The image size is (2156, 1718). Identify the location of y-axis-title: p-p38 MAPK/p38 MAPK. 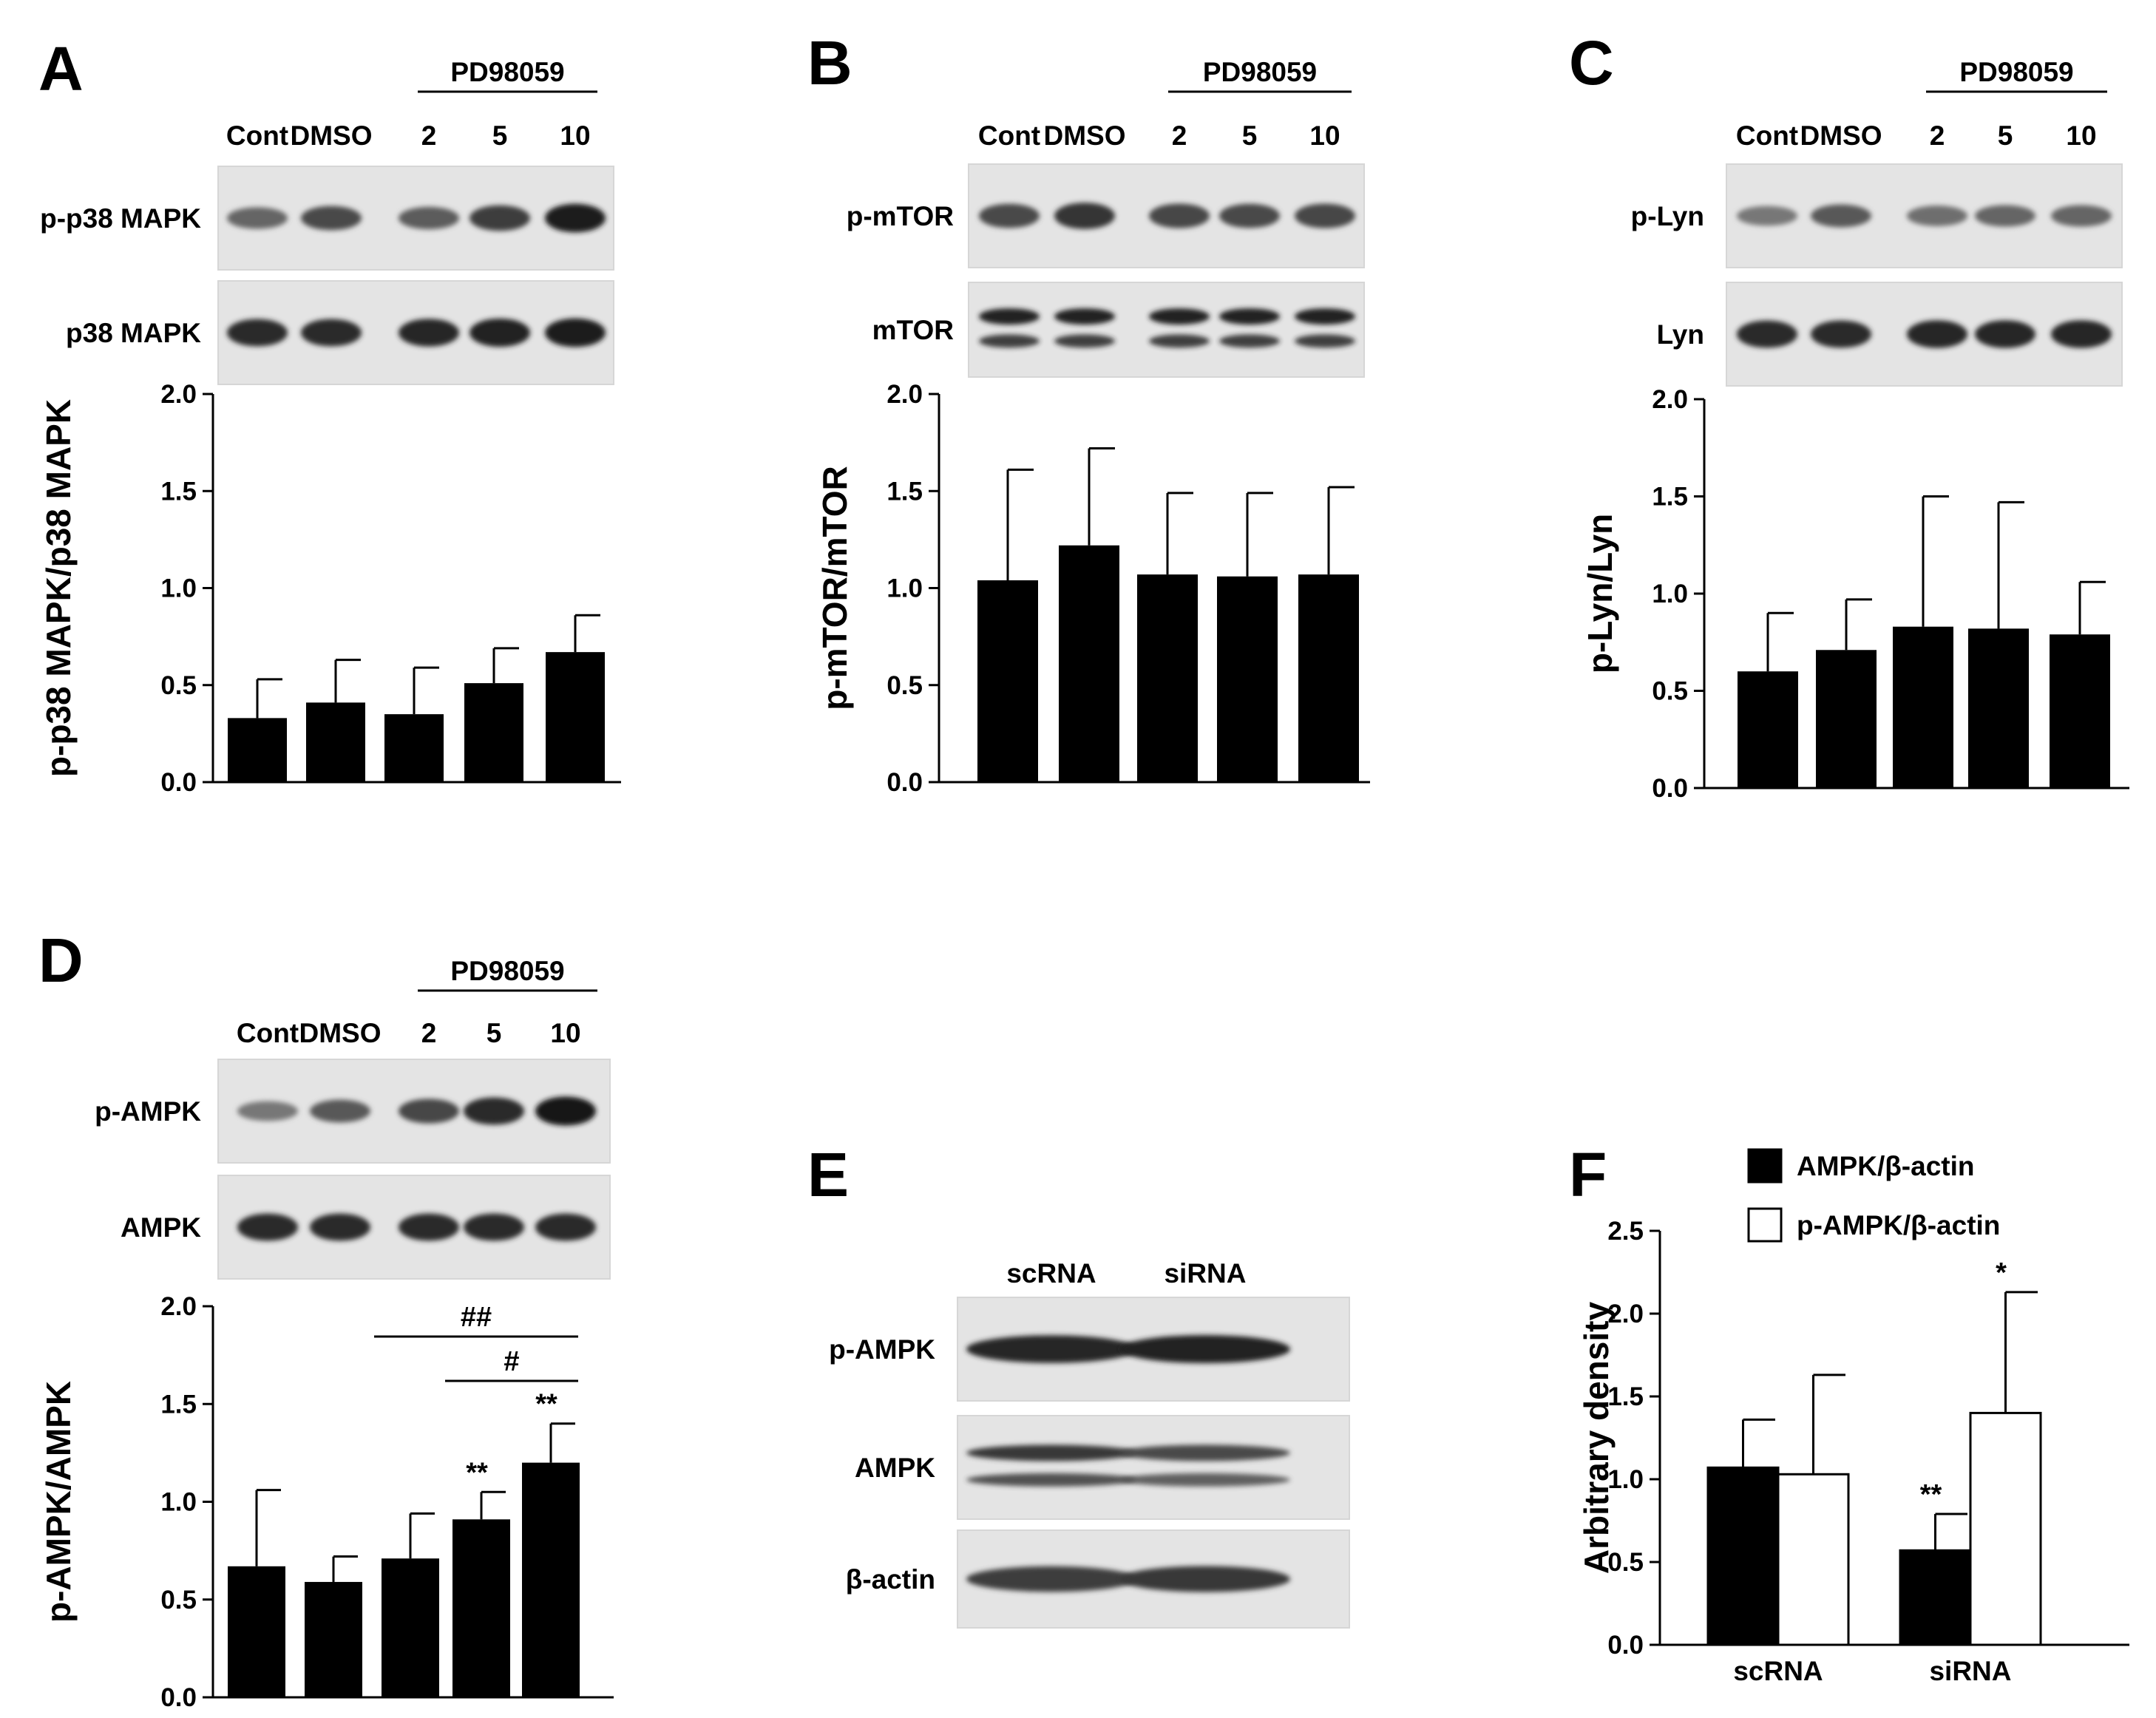
(58, 588).